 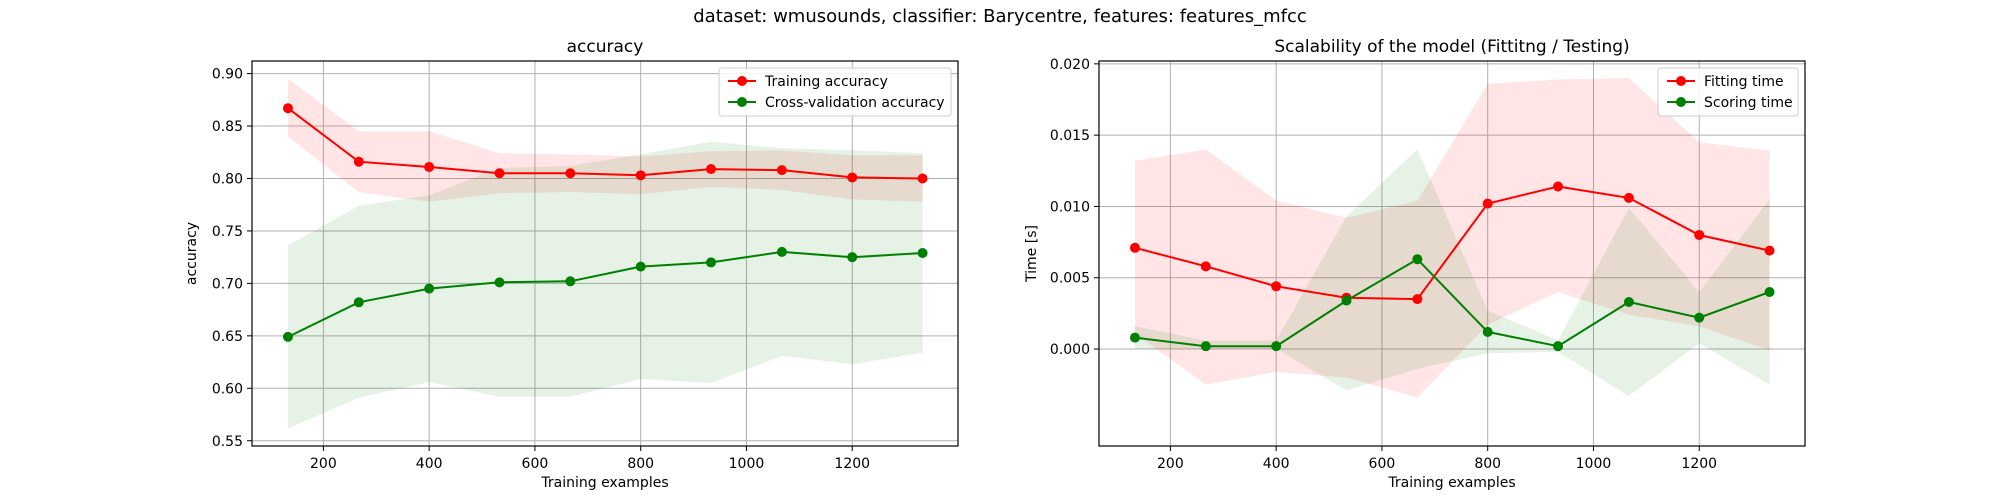 What do you see at coordinates (323, 464) in the screenshot?
I see `chart1-x-tick-label: 200` at bounding box center [323, 464].